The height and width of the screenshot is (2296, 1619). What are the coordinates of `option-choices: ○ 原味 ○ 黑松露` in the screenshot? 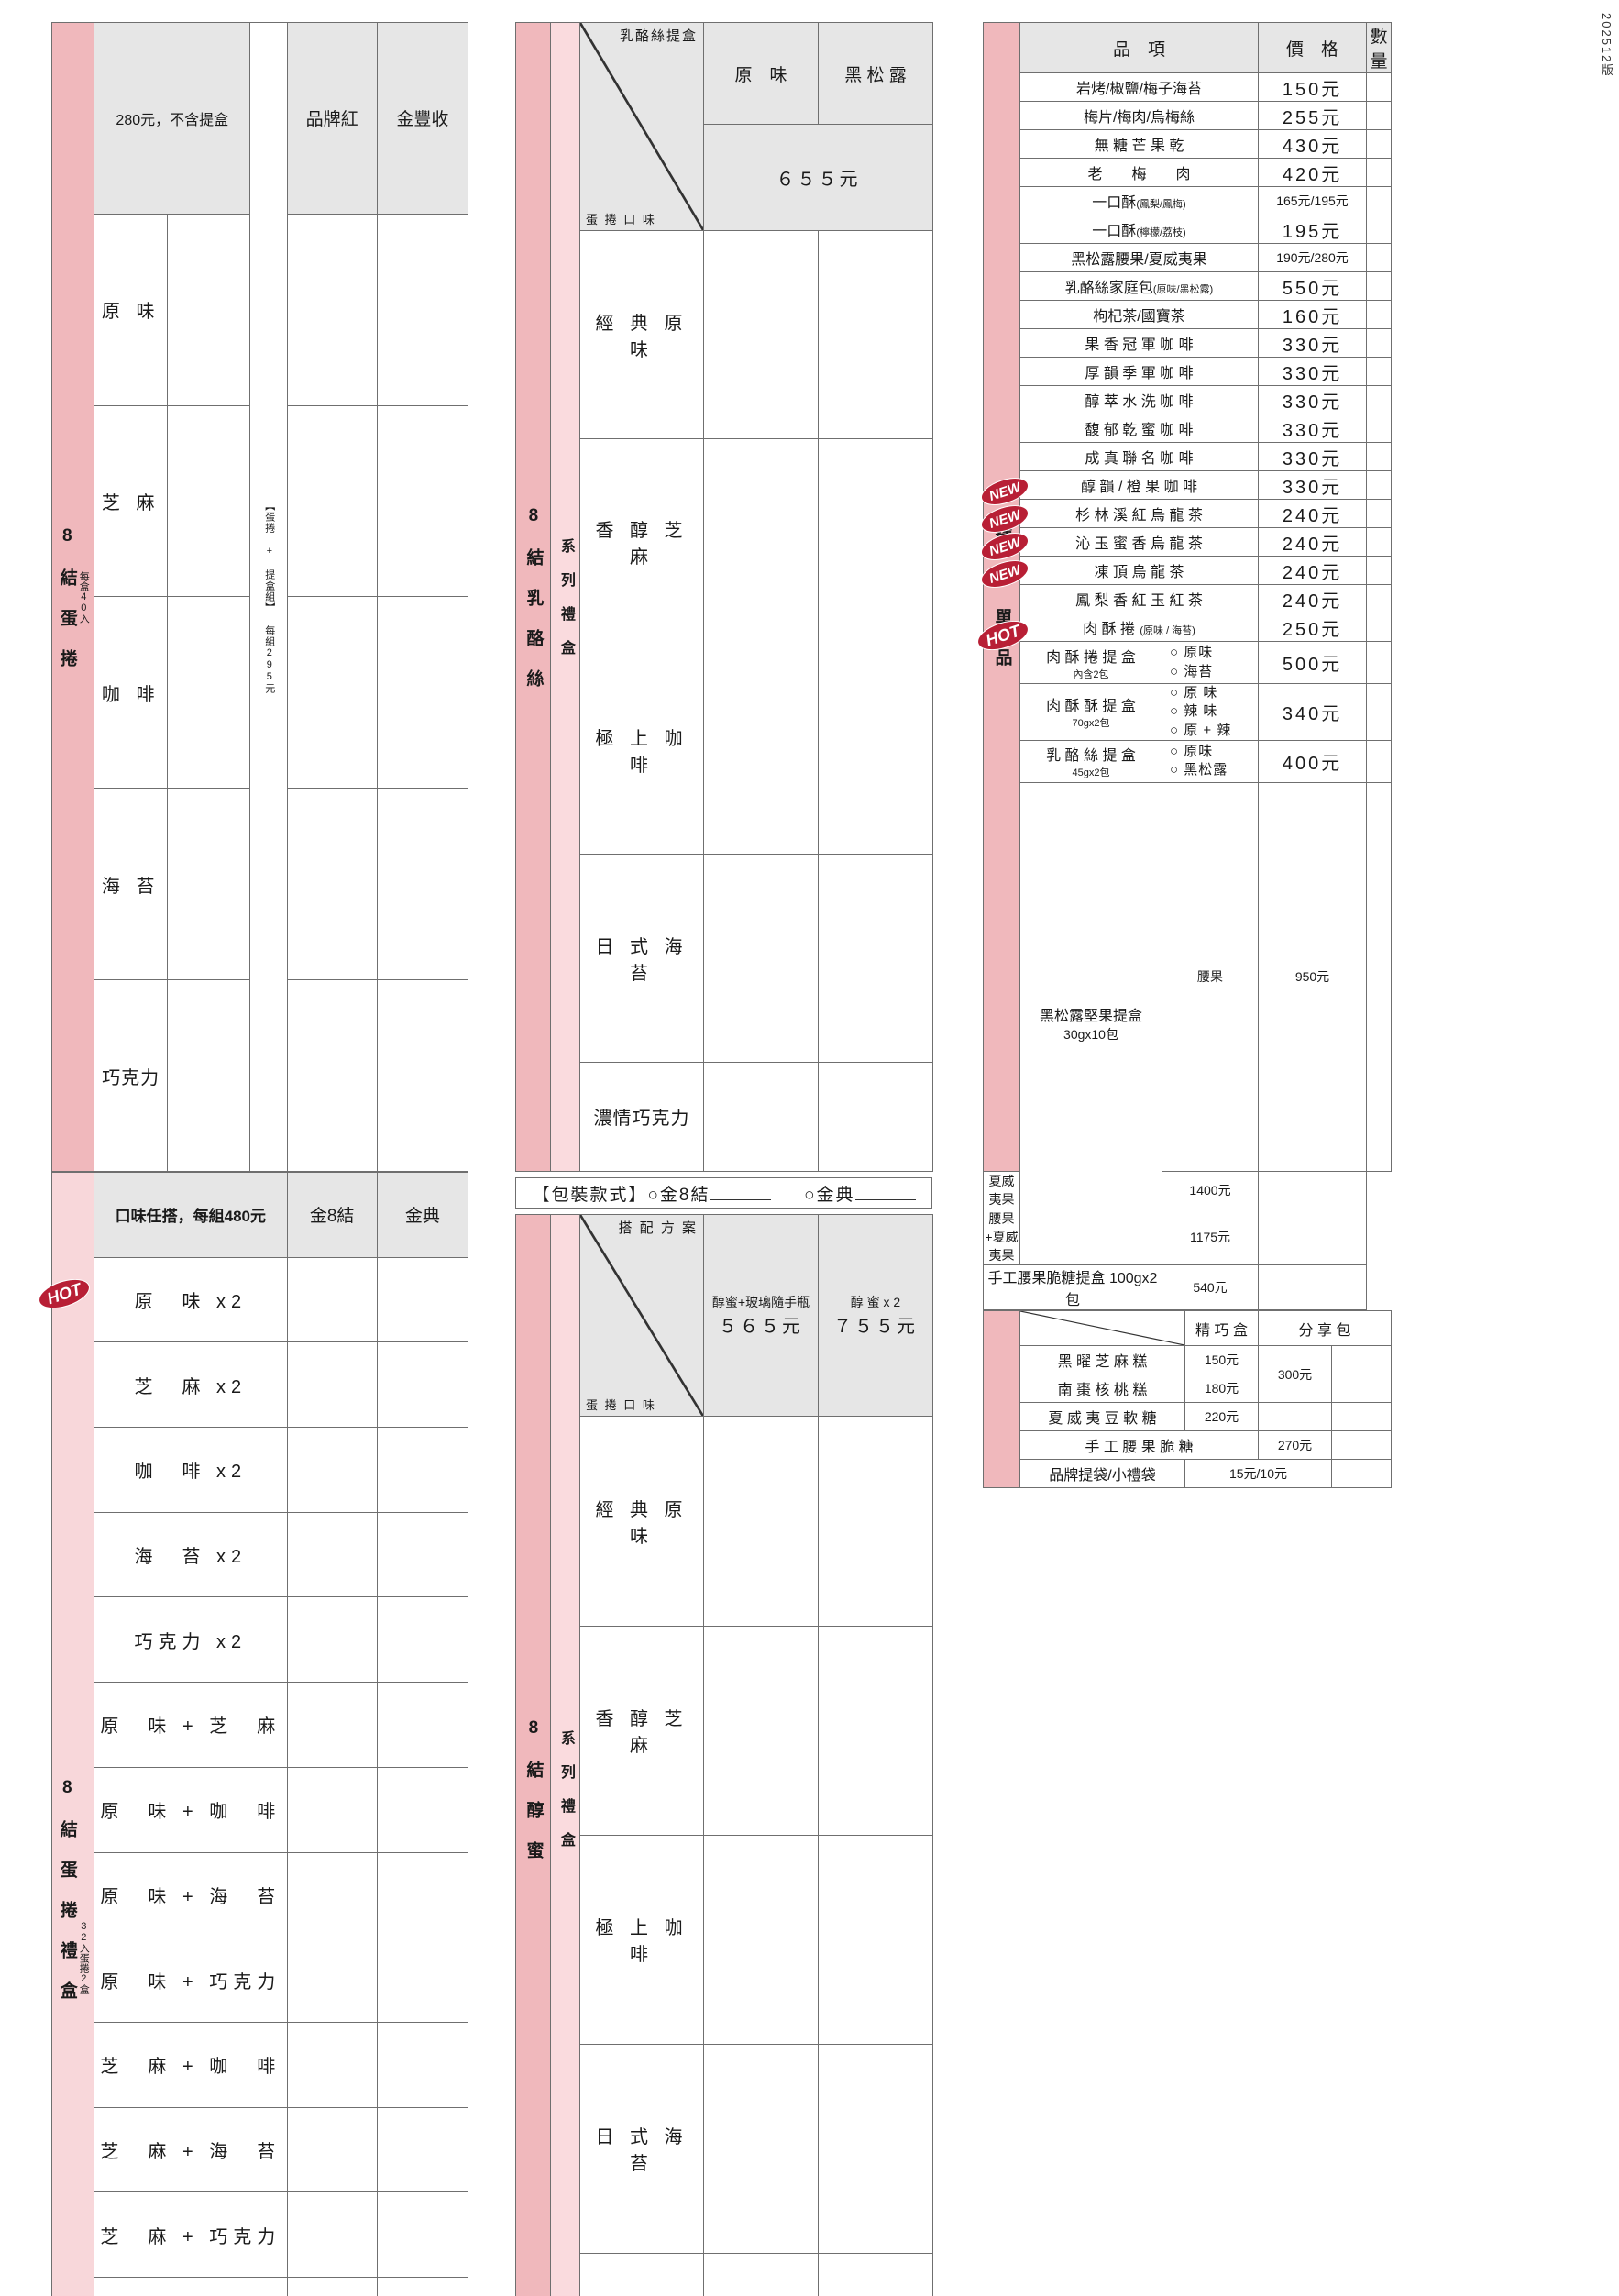 It's located at (1210, 761).